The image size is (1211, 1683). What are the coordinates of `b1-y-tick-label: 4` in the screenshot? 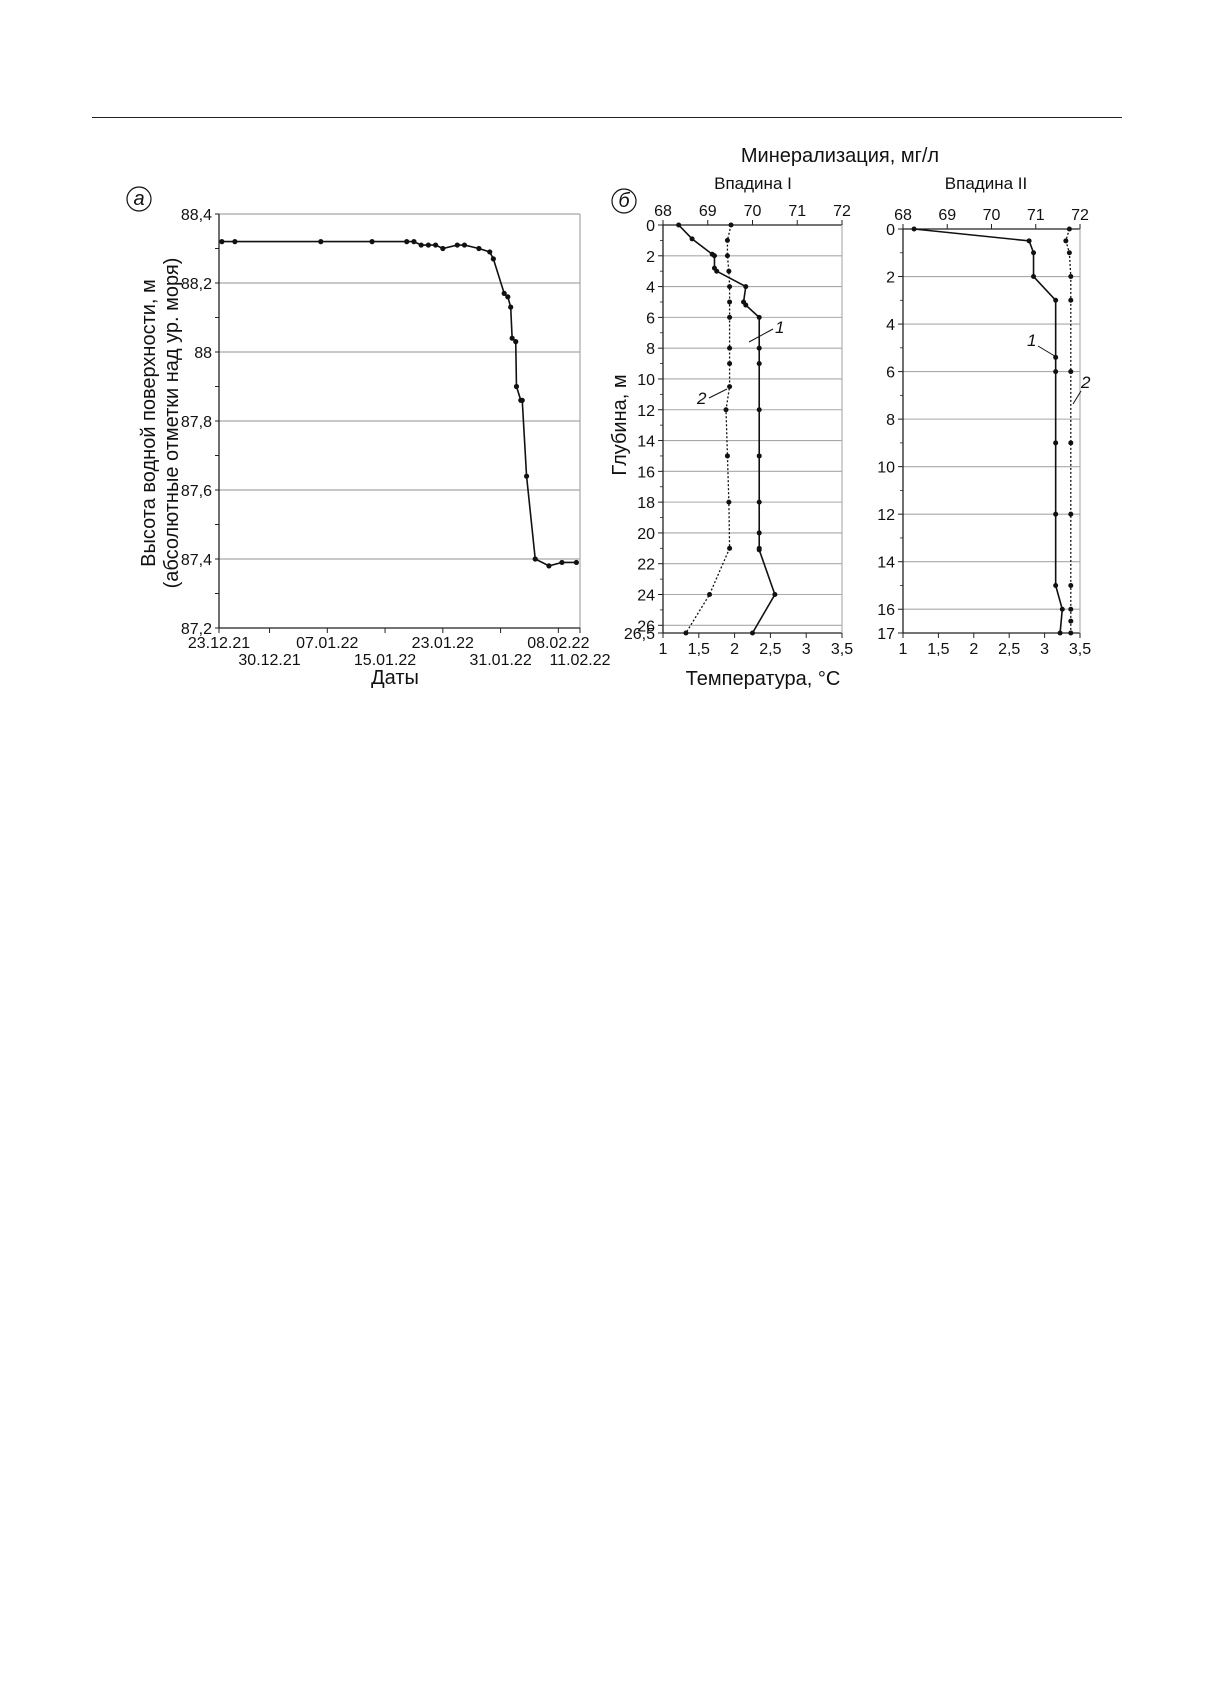 It's located at (650, 288).